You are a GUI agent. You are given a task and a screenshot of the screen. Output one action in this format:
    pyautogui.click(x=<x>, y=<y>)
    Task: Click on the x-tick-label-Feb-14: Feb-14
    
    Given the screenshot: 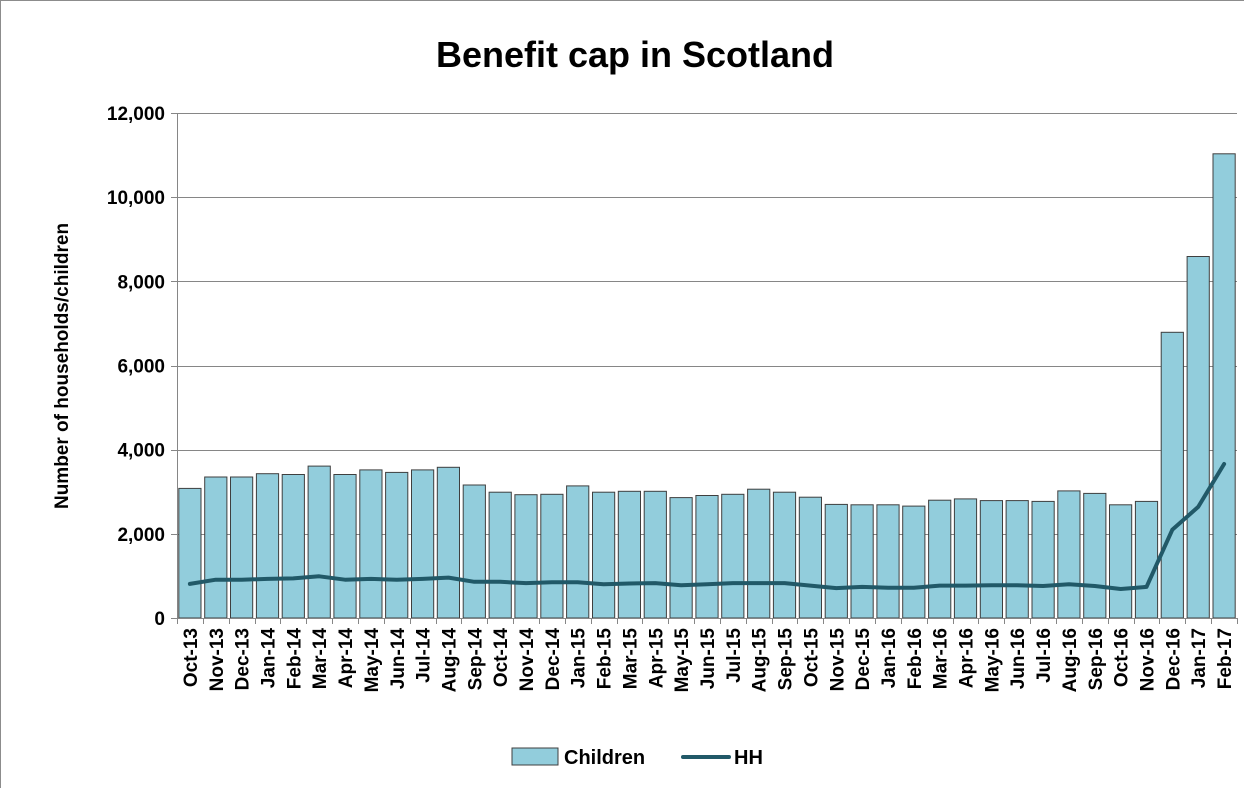 What is the action you would take?
    pyautogui.click(x=294, y=659)
    